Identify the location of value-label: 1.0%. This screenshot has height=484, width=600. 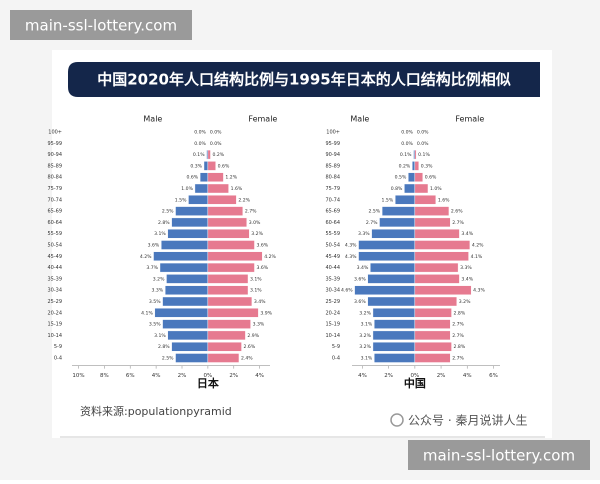
(436, 189).